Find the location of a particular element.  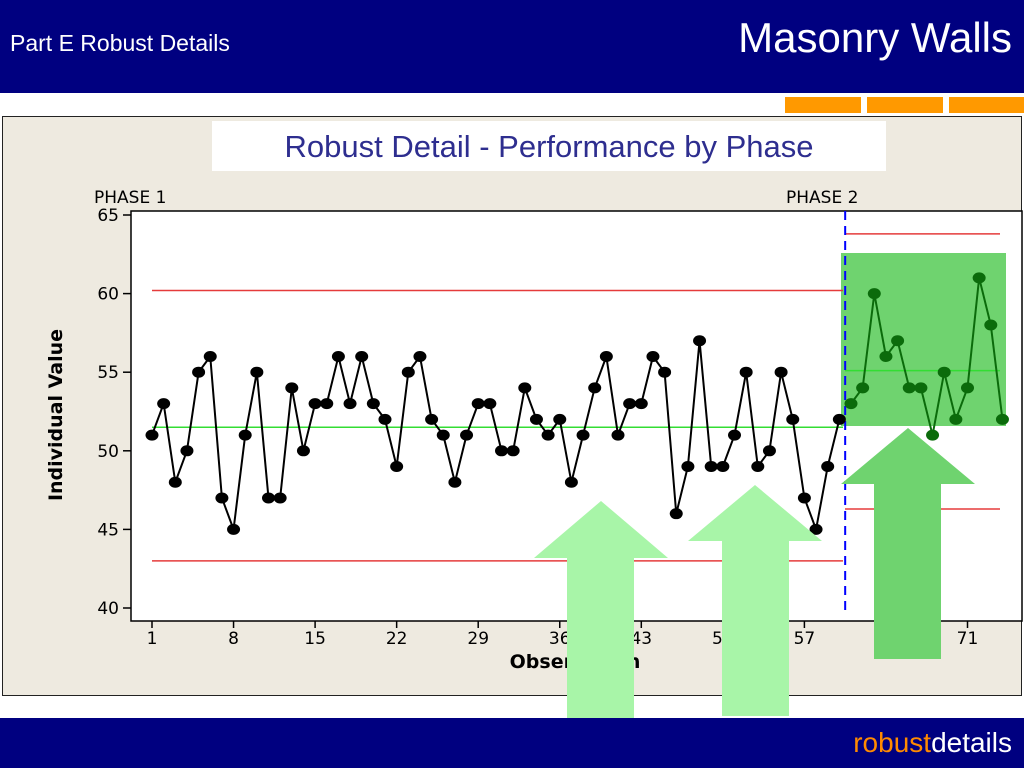

x-tick-label: 36 is located at coordinates (560, 639).